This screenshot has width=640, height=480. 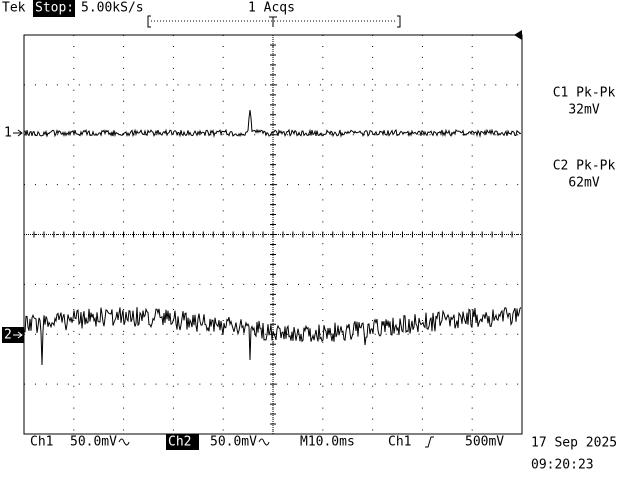 I want to click on channel-marker: 1, so click(x=8, y=133).